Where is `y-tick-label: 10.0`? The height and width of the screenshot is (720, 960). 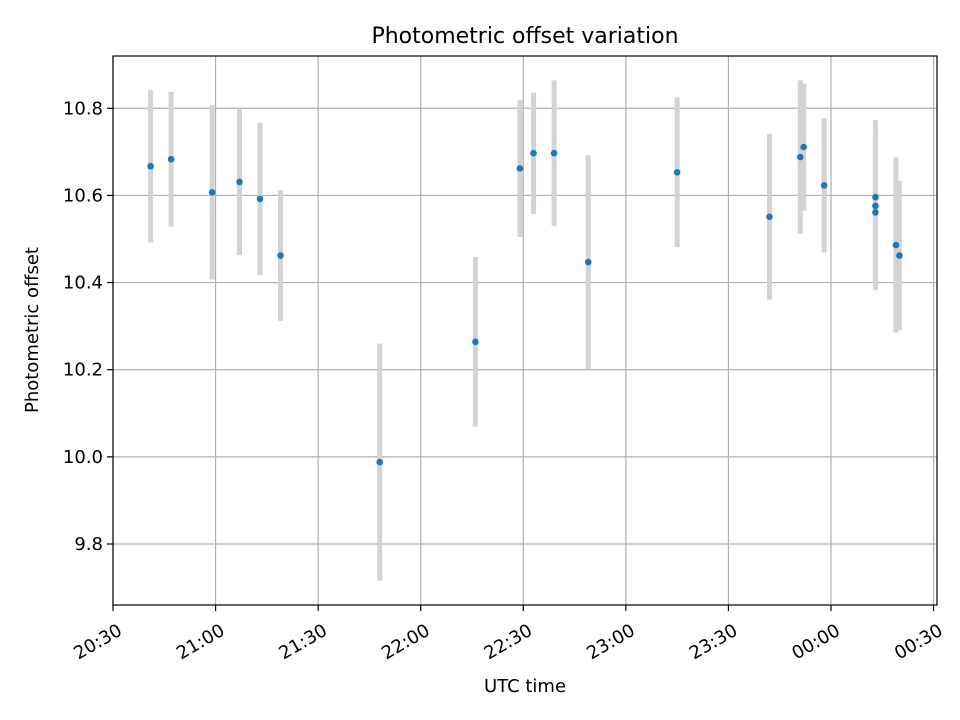
y-tick-label: 10.0 is located at coordinates (83, 457).